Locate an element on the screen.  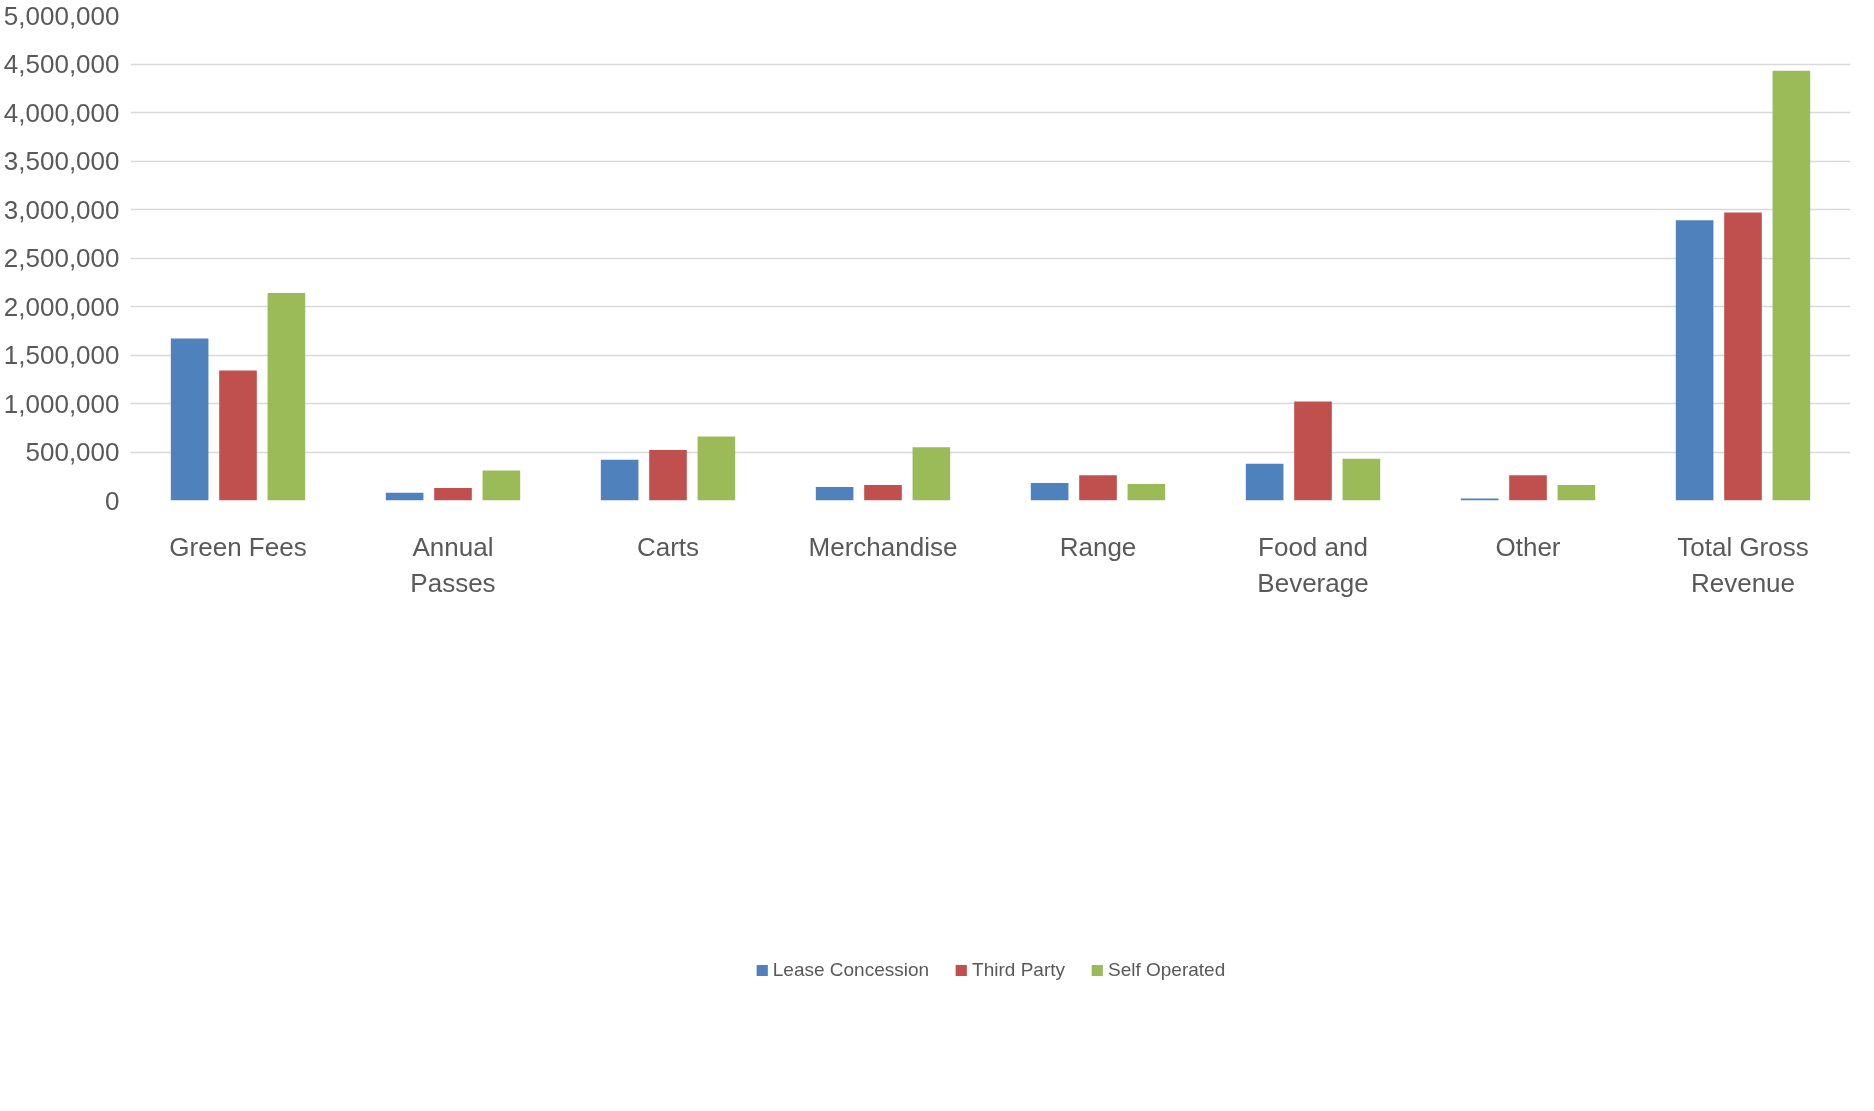
y-tick-label: 3,500,000 is located at coordinates (61, 161).